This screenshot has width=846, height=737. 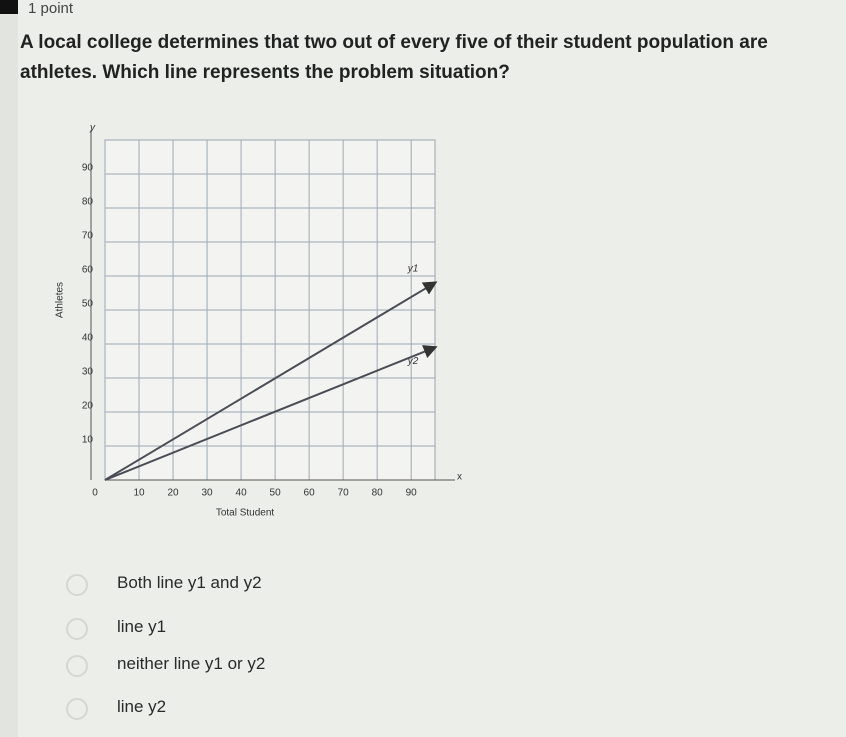 I want to click on y-tick-label: 90, so click(x=88, y=168).